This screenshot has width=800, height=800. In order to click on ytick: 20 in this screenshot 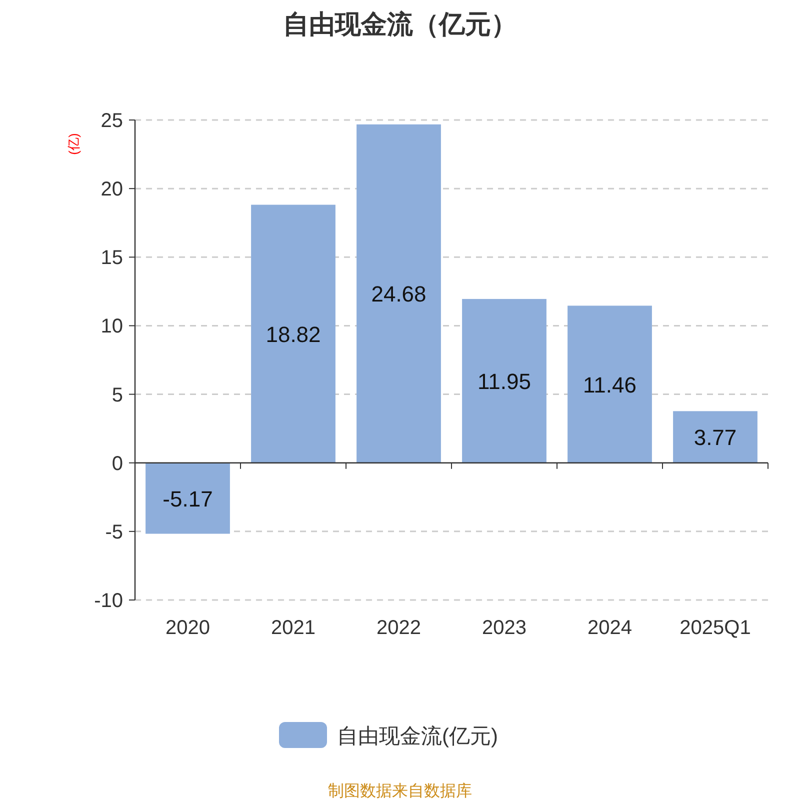, I will do `click(111, 189)`.